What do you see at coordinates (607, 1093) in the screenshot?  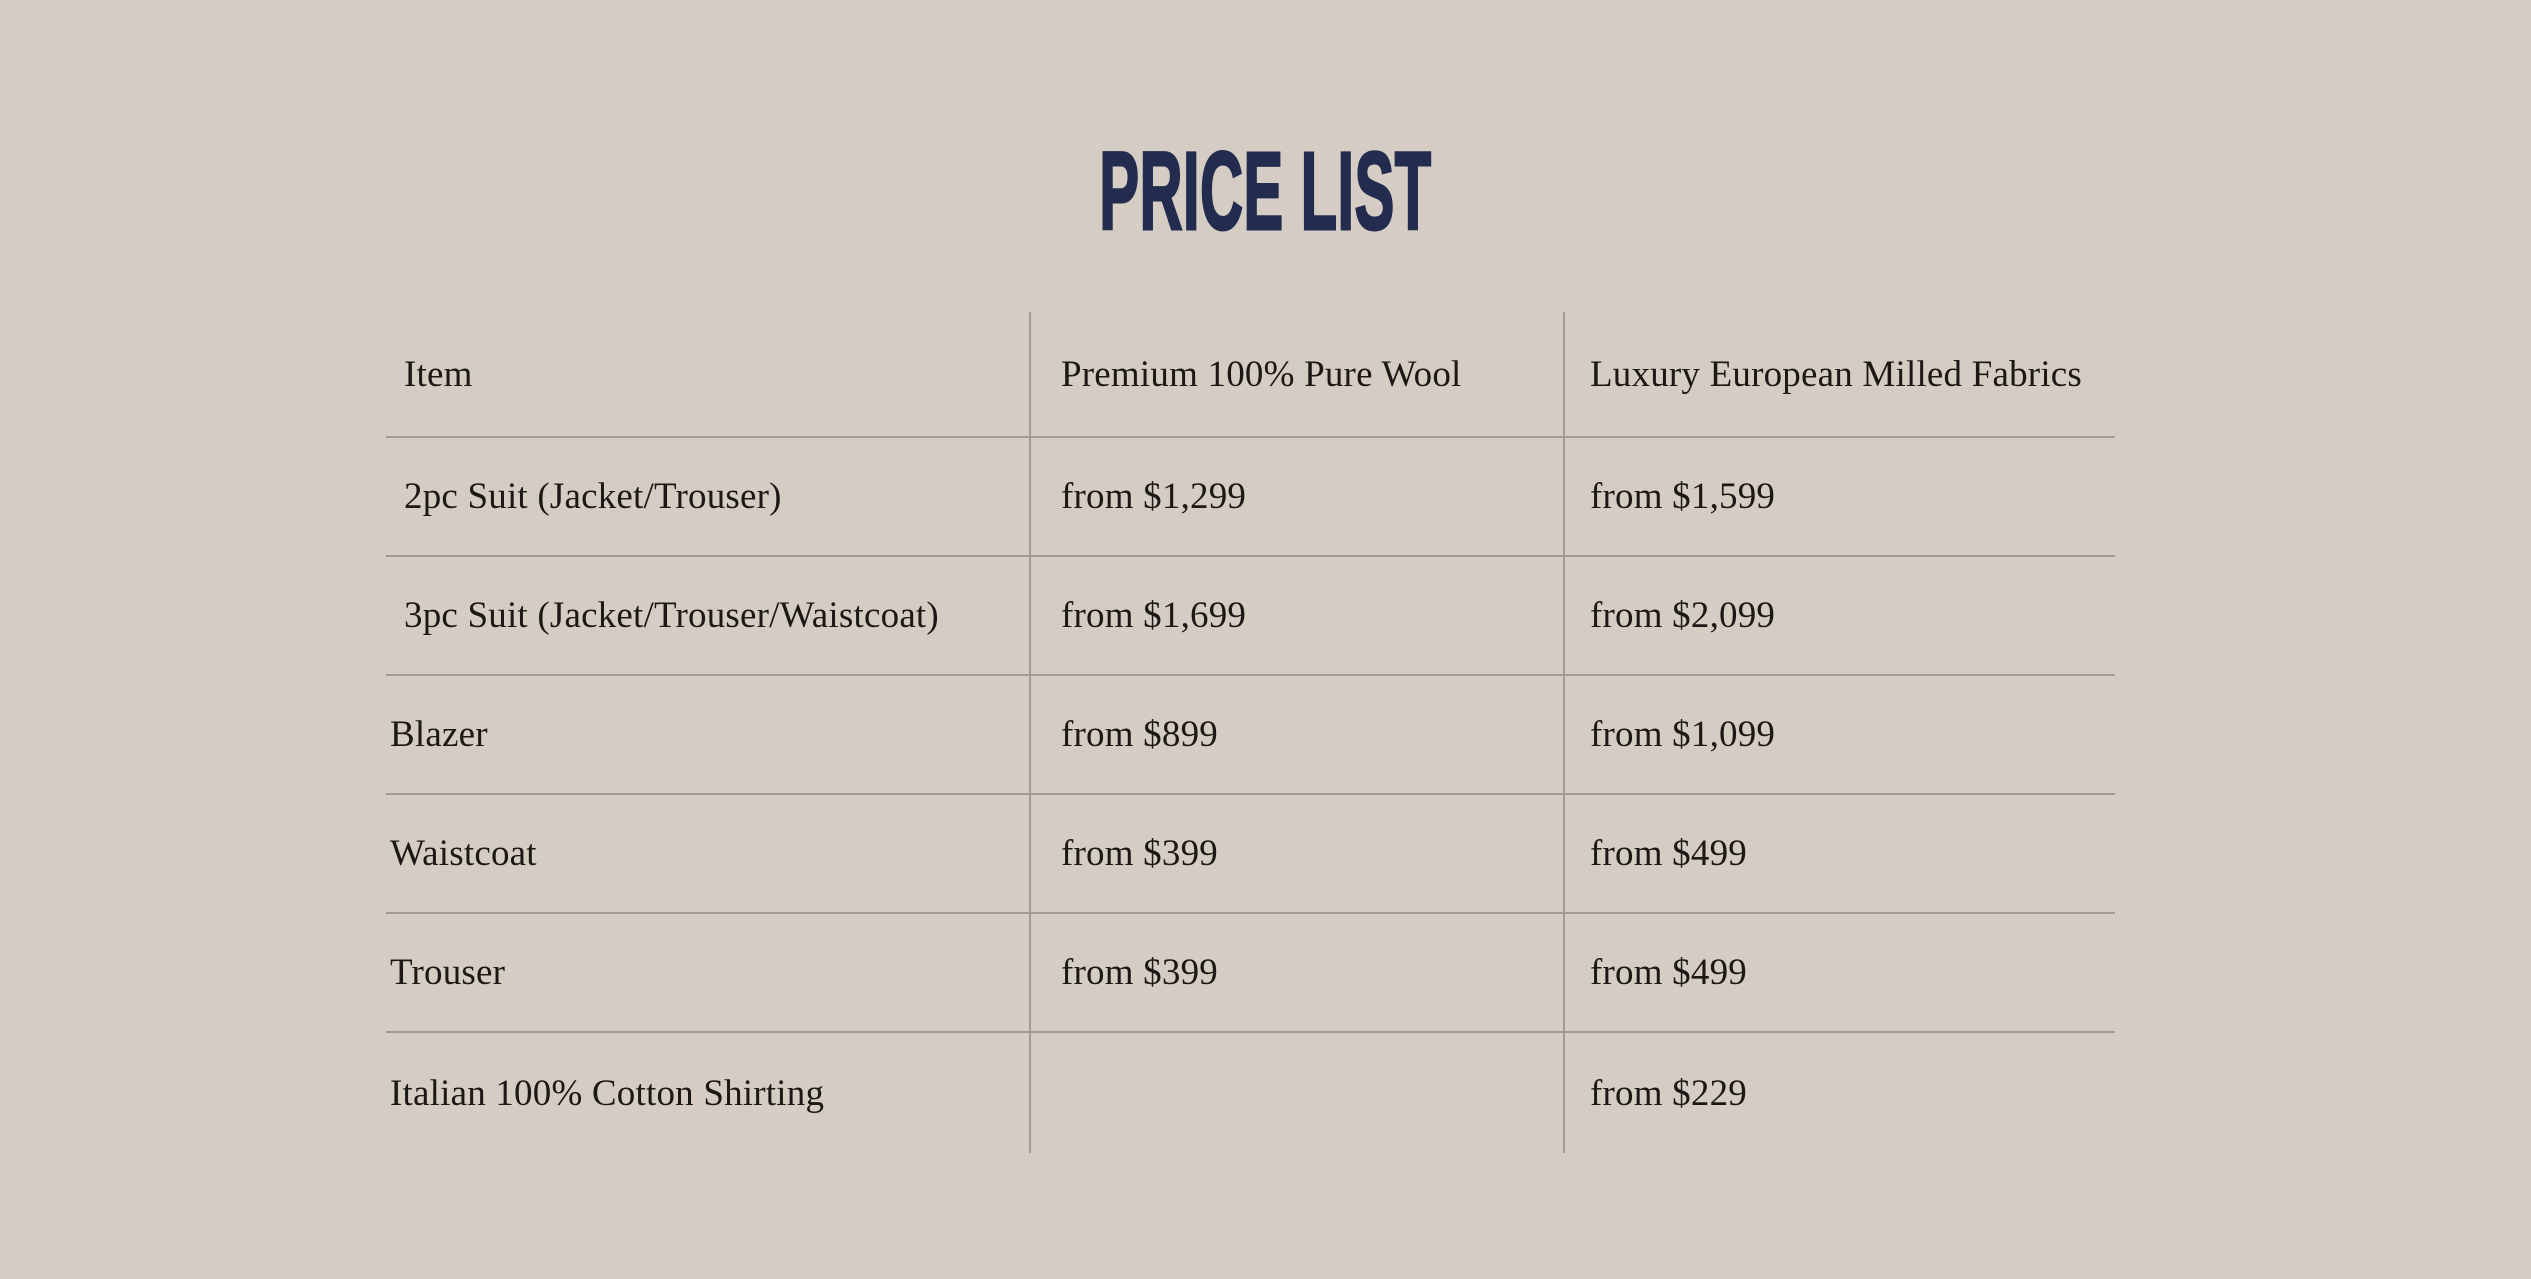 I see `item-label: Italian 100% Cotton Shirting` at bounding box center [607, 1093].